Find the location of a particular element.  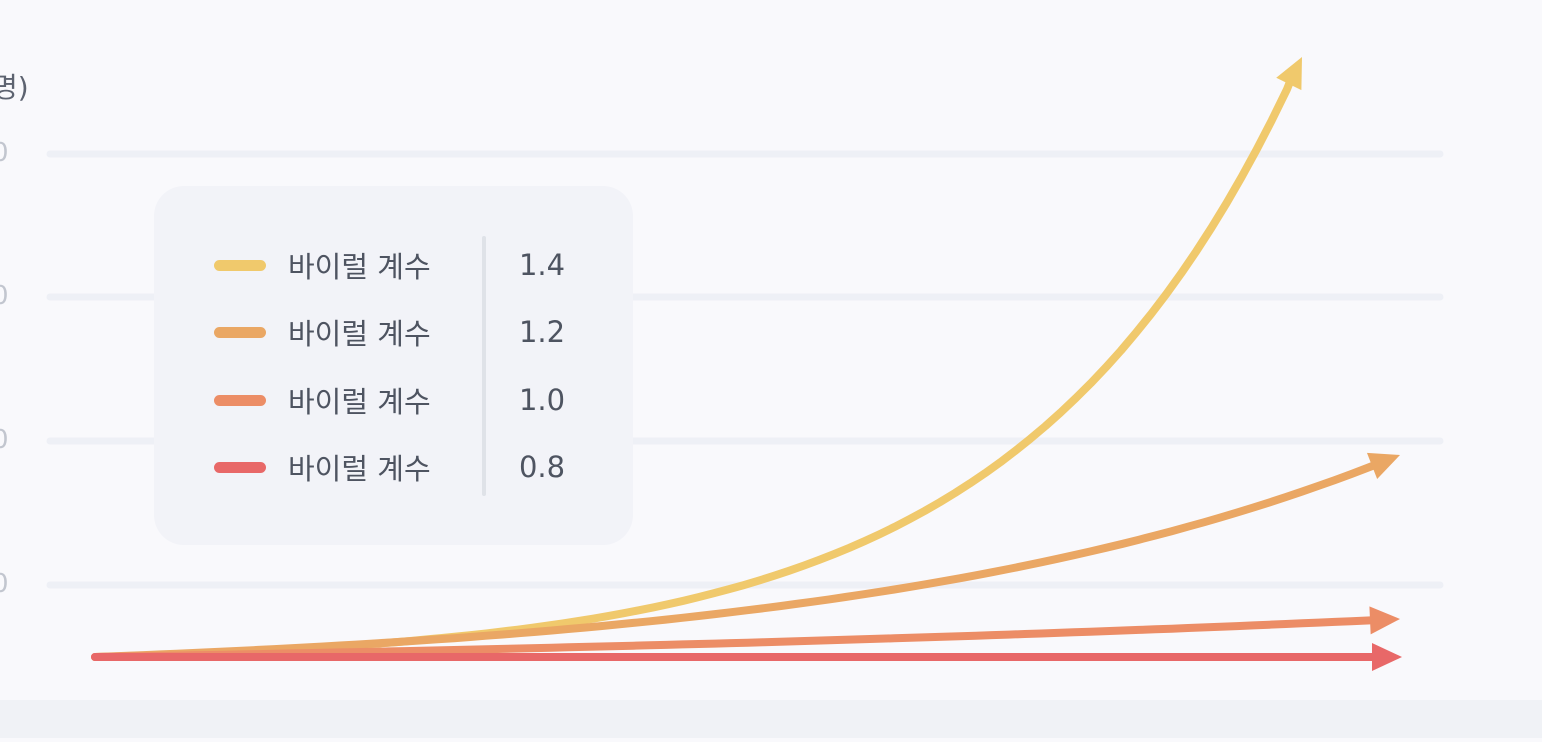

legend-value: 0.8 is located at coordinates (542, 467).